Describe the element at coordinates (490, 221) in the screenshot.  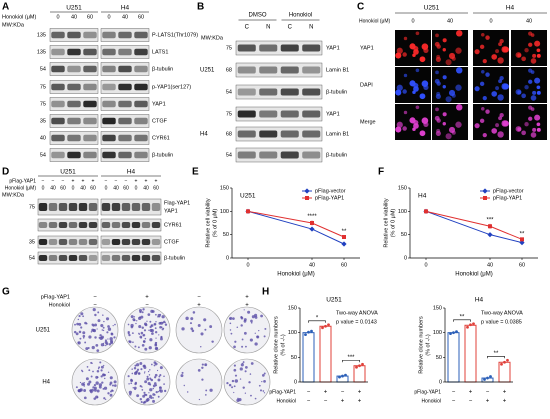
I see `significance: ***` at that location.